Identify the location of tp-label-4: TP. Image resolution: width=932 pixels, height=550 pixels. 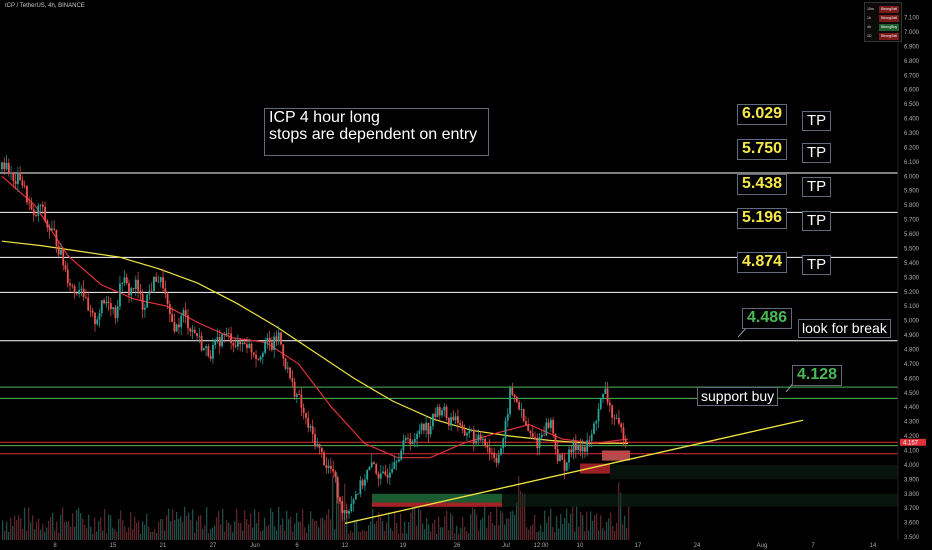
(817, 221).